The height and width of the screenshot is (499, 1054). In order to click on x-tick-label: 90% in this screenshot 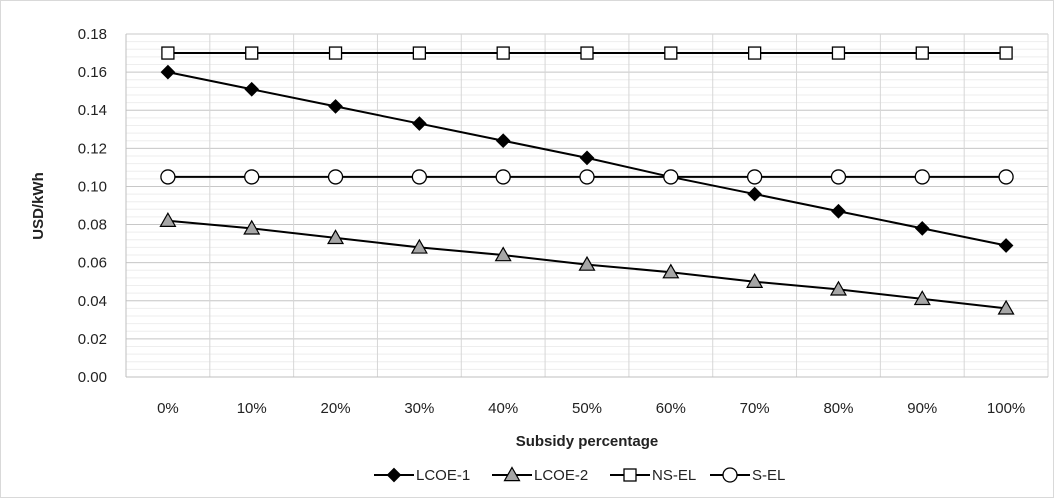, I will do `click(922, 408)`.